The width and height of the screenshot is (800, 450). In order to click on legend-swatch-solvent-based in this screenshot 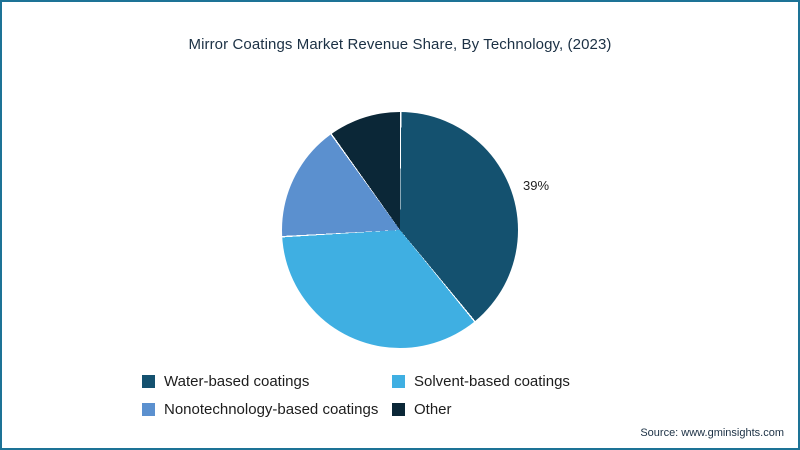, I will do `click(398, 381)`.